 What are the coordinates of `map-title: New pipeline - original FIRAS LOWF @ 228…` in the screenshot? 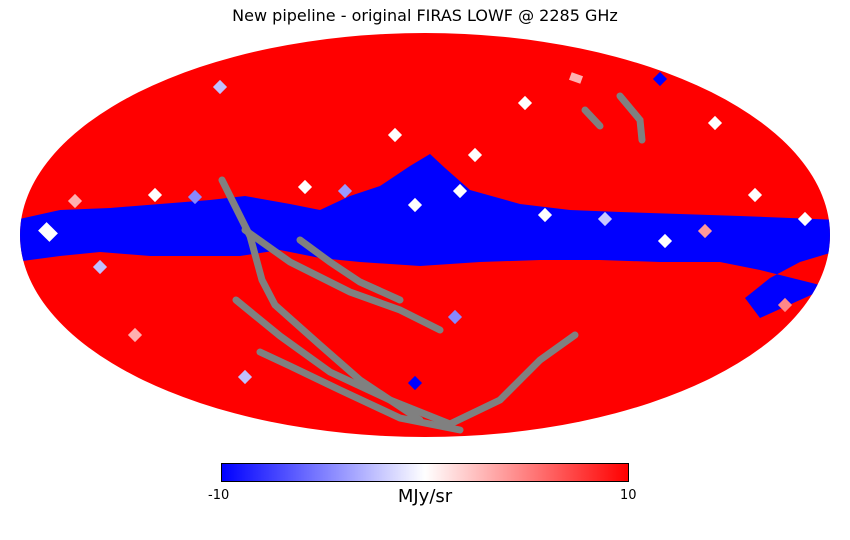 It's located at (425, 15).